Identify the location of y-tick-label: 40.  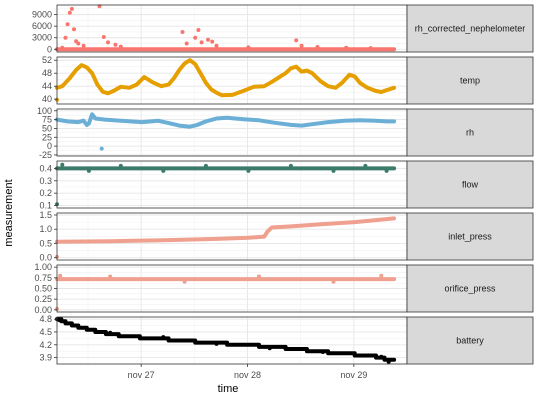
(47, 99).